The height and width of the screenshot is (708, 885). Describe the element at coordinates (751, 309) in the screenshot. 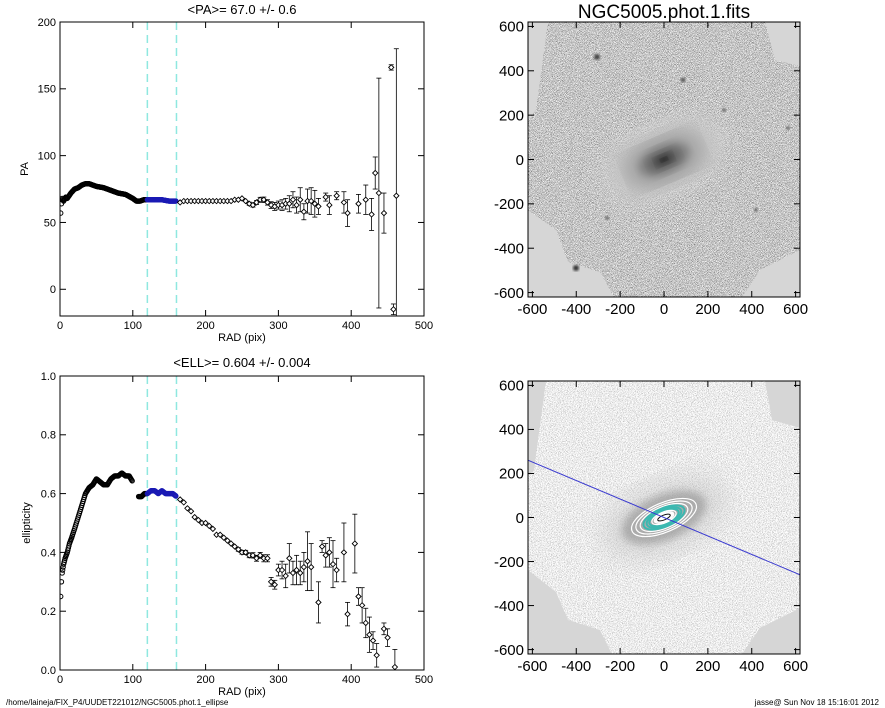

I see `image-x-tick-label: 400` at that location.